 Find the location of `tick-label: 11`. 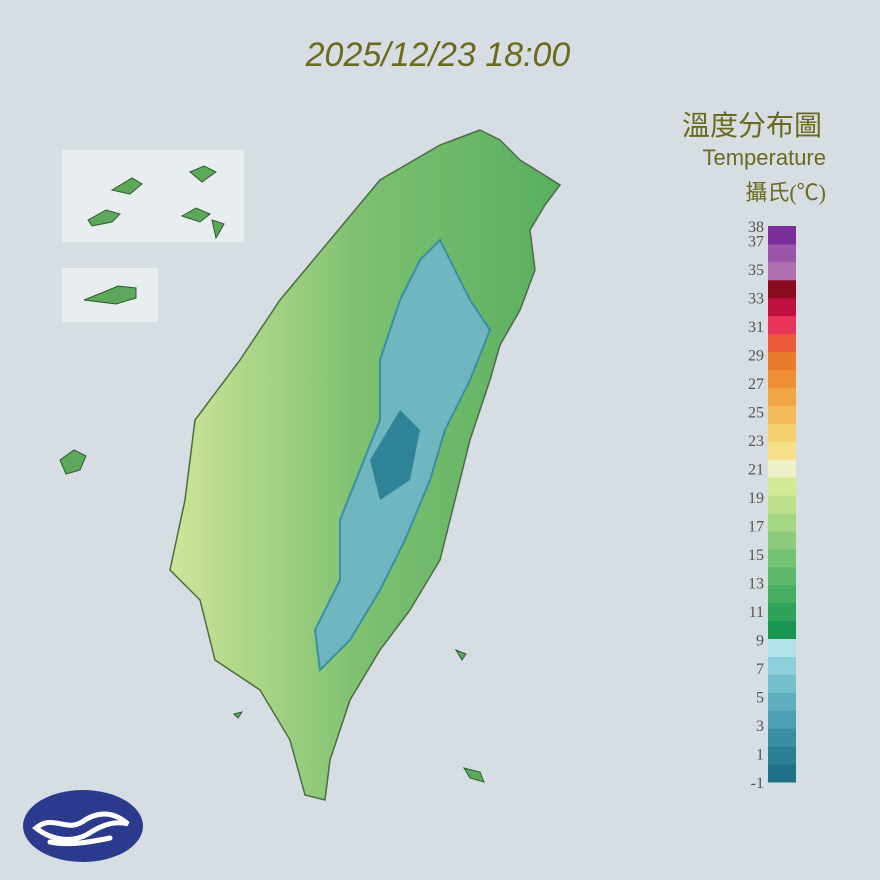

tick-label: 11 is located at coordinates (756, 612).